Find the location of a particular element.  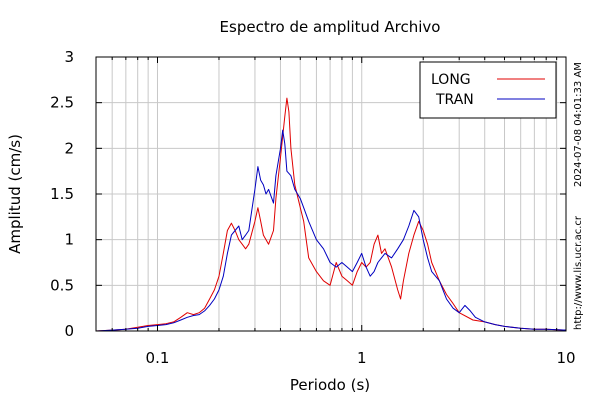

y-tick-label: 3 is located at coordinates (69, 57).